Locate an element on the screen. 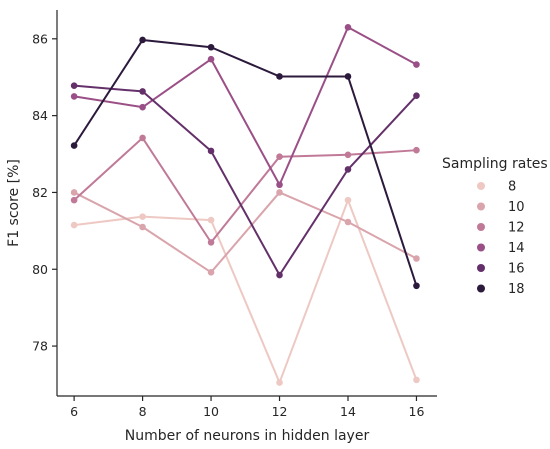  y-tick-label: 80 is located at coordinates (40, 269).